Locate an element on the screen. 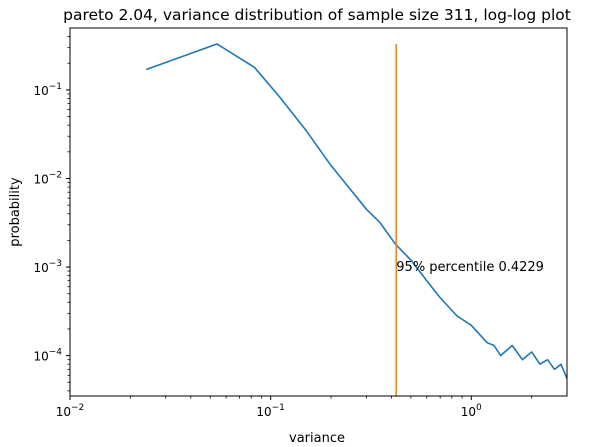  y-axis-label: probability is located at coordinates (15, 212).